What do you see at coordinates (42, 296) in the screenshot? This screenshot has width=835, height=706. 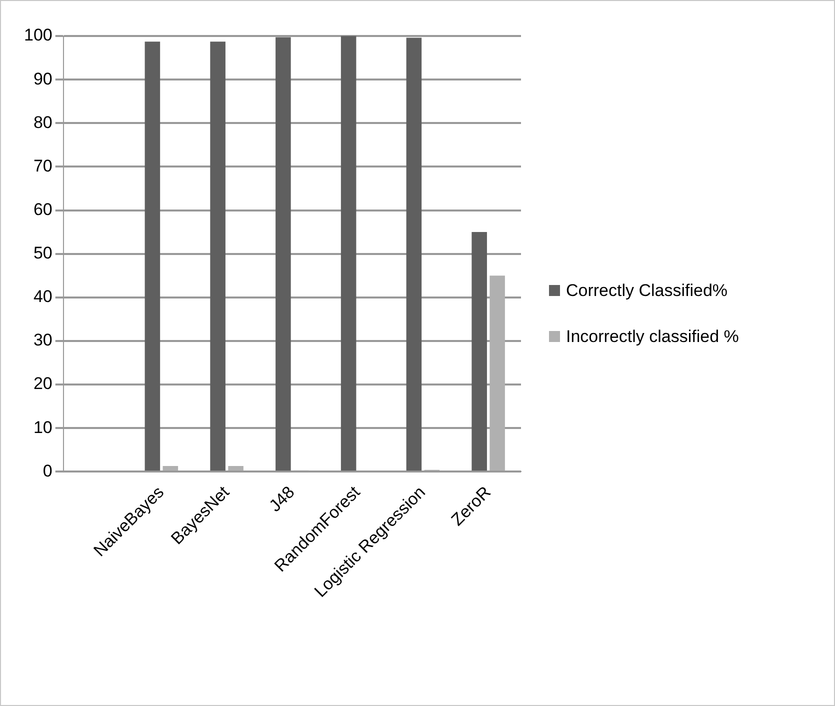 I see `y-tick-label: 40` at bounding box center [42, 296].